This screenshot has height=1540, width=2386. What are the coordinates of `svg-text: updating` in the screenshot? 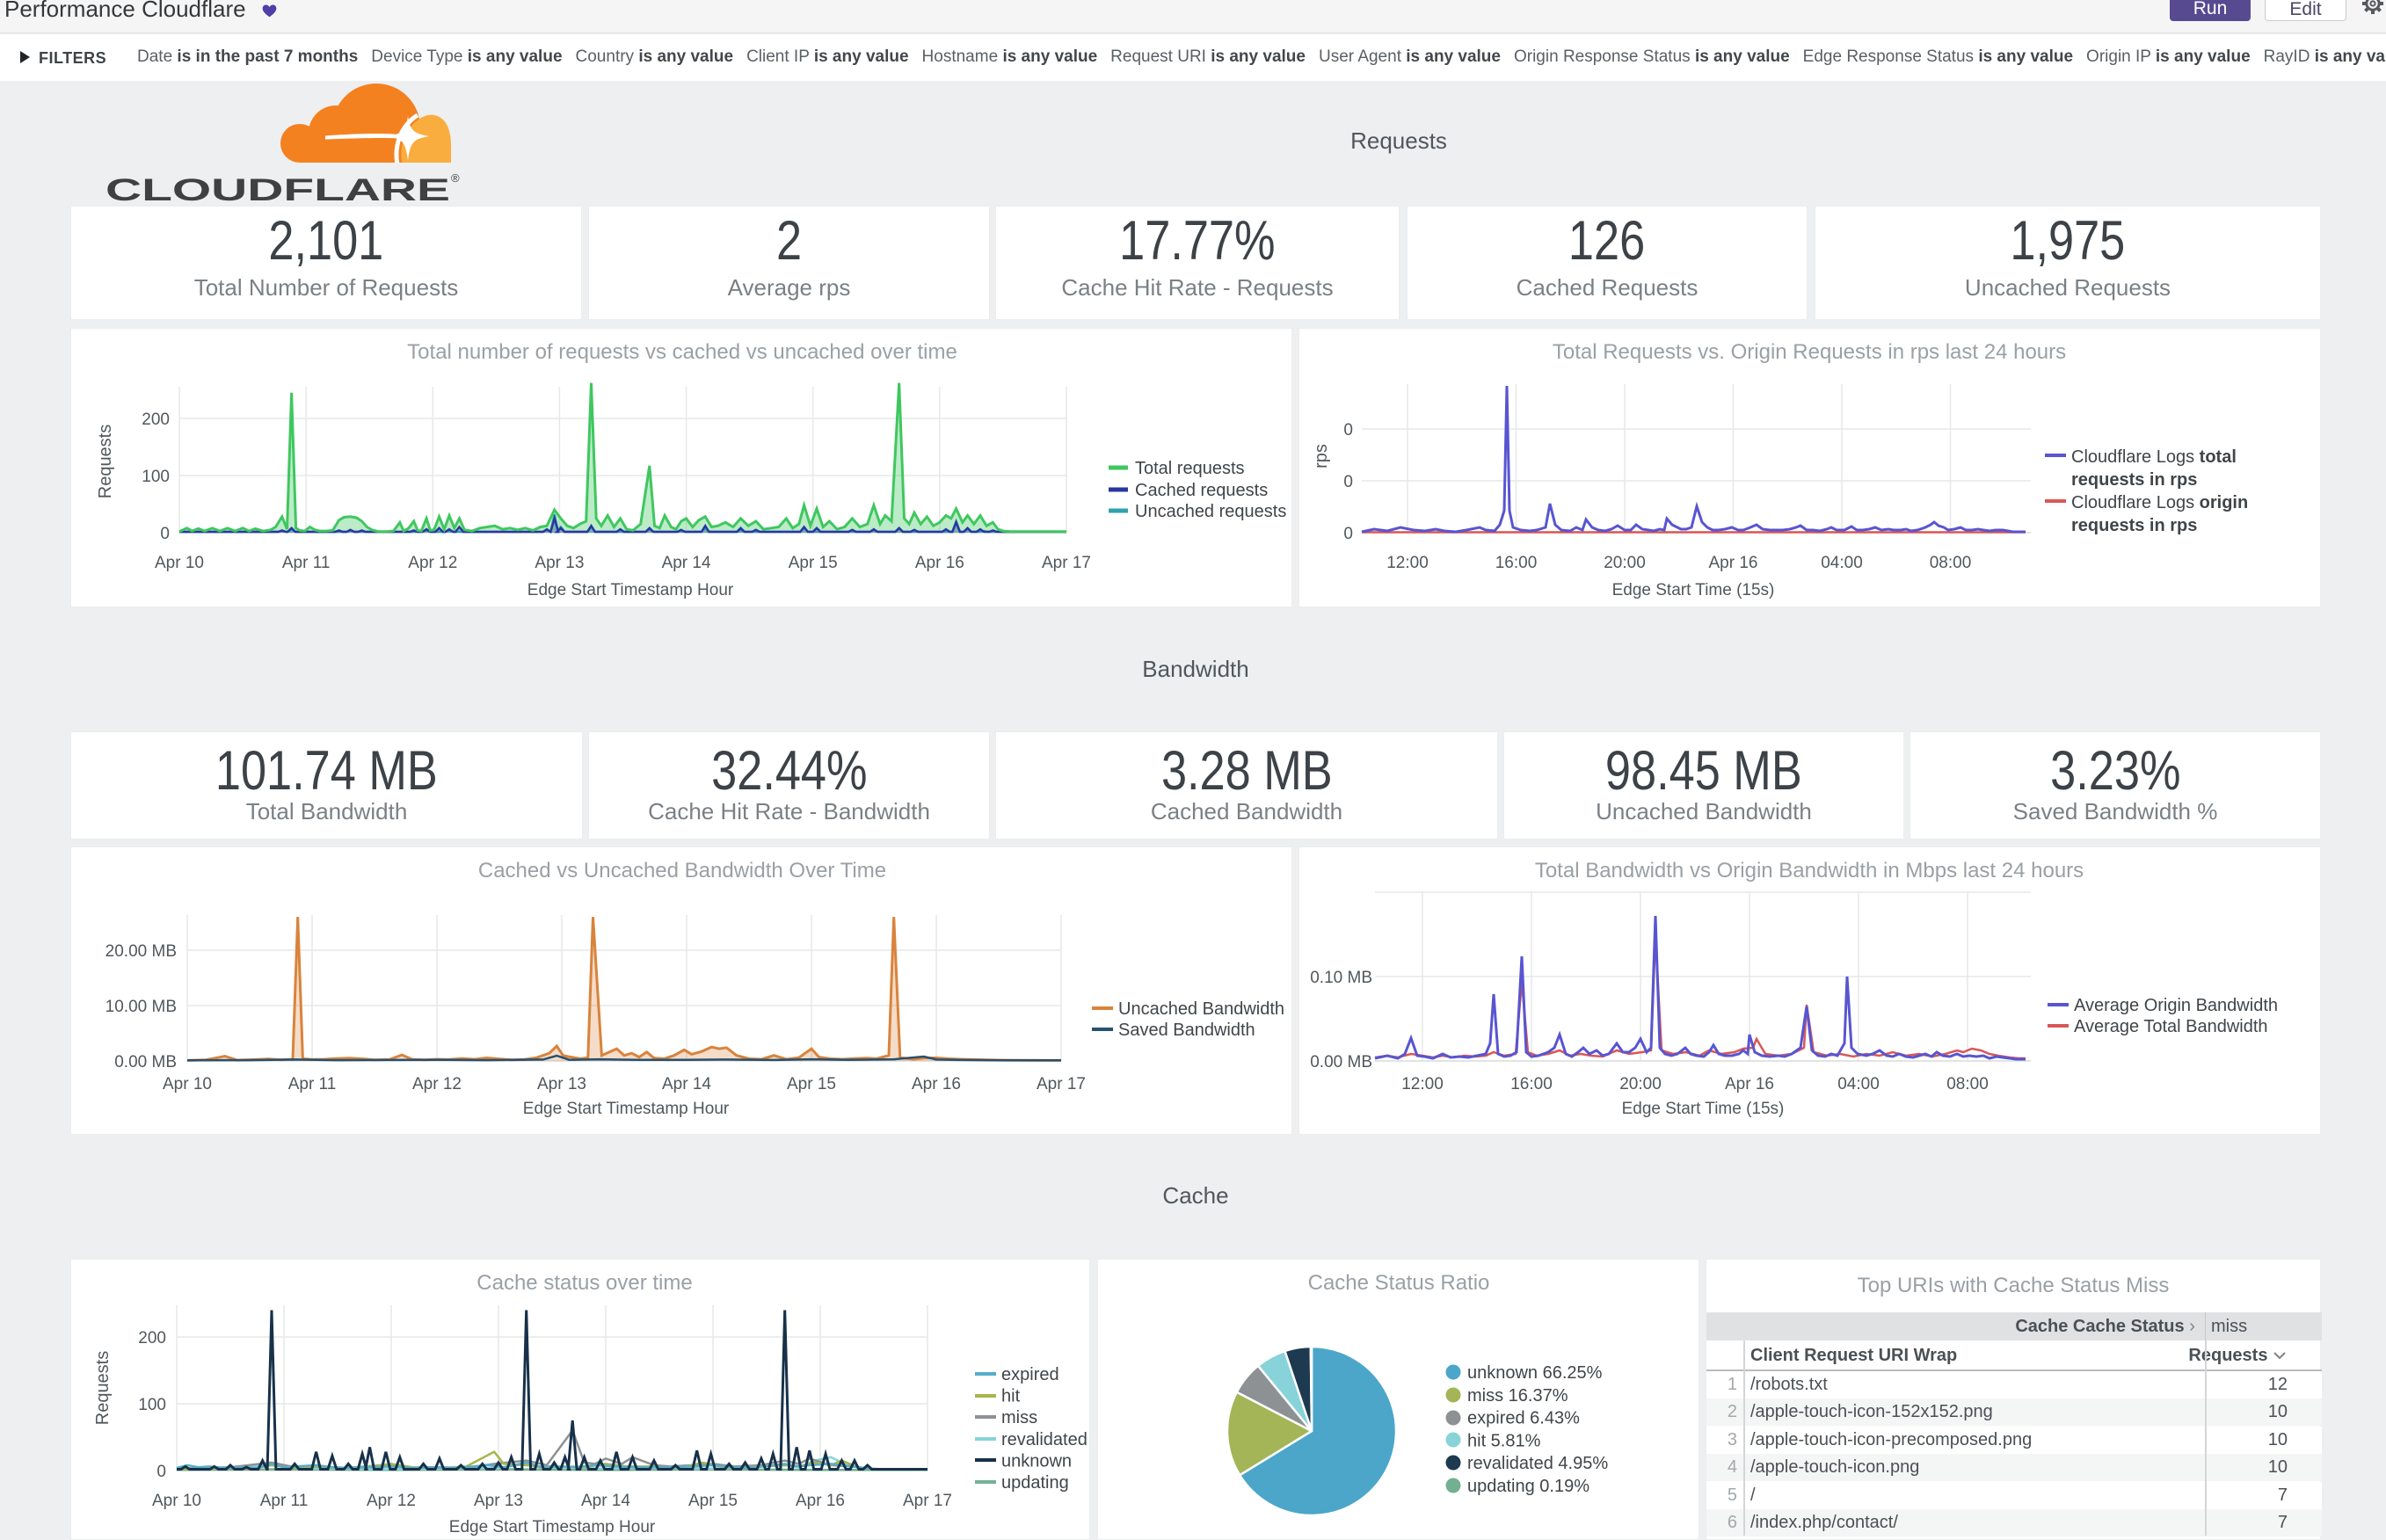 It's located at (1035, 1483).